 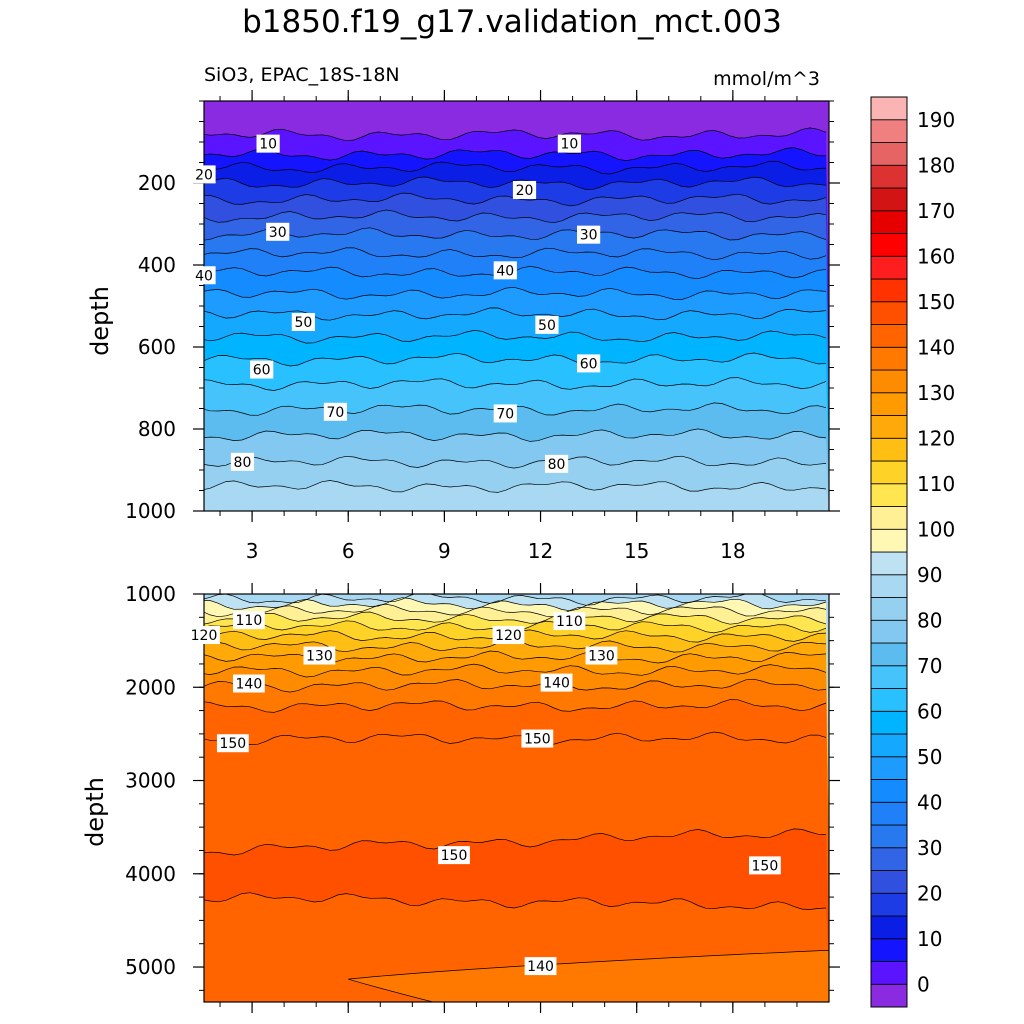 I want to click on colorbar-label: 140, so click(x=936, y=347).